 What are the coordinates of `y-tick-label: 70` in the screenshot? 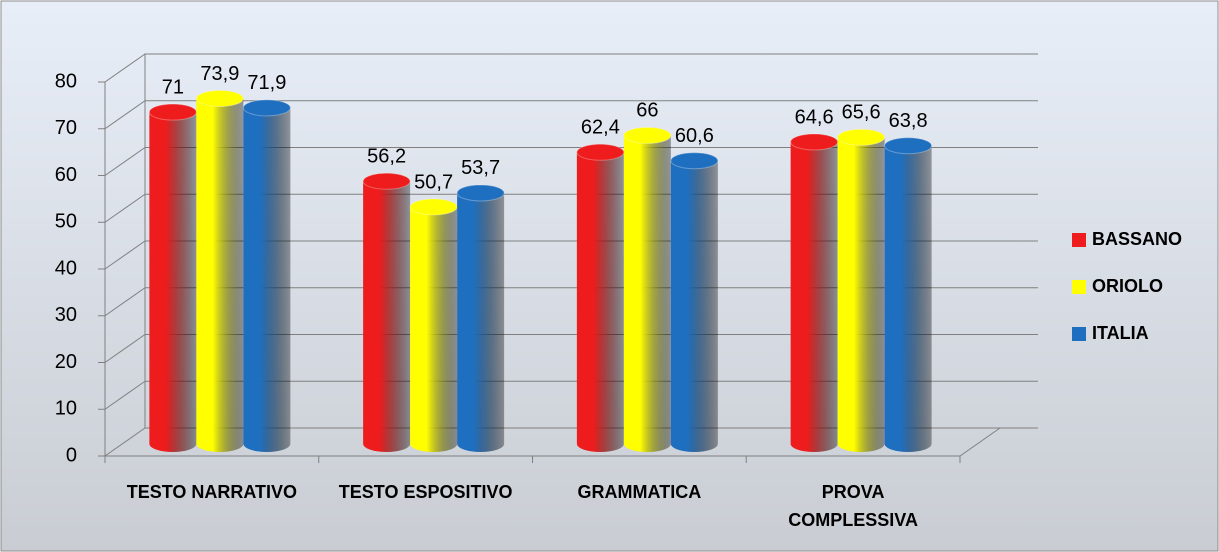 It's located at (66, 128).